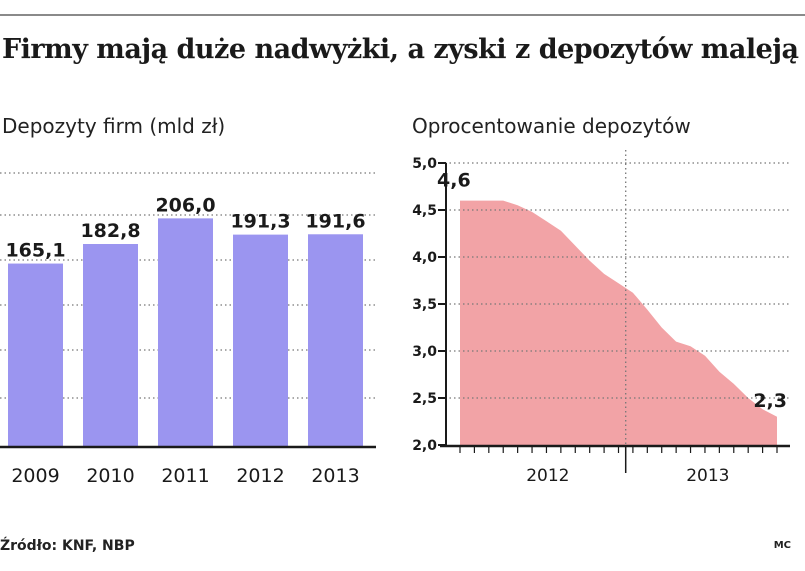 Image resolution: width=805 pixels, height=571 pixels. What do you see at coordinates (454, 181) in the screenshot?
I see `rate-start-annotation: 4,6` at bounding box center [454, 181].